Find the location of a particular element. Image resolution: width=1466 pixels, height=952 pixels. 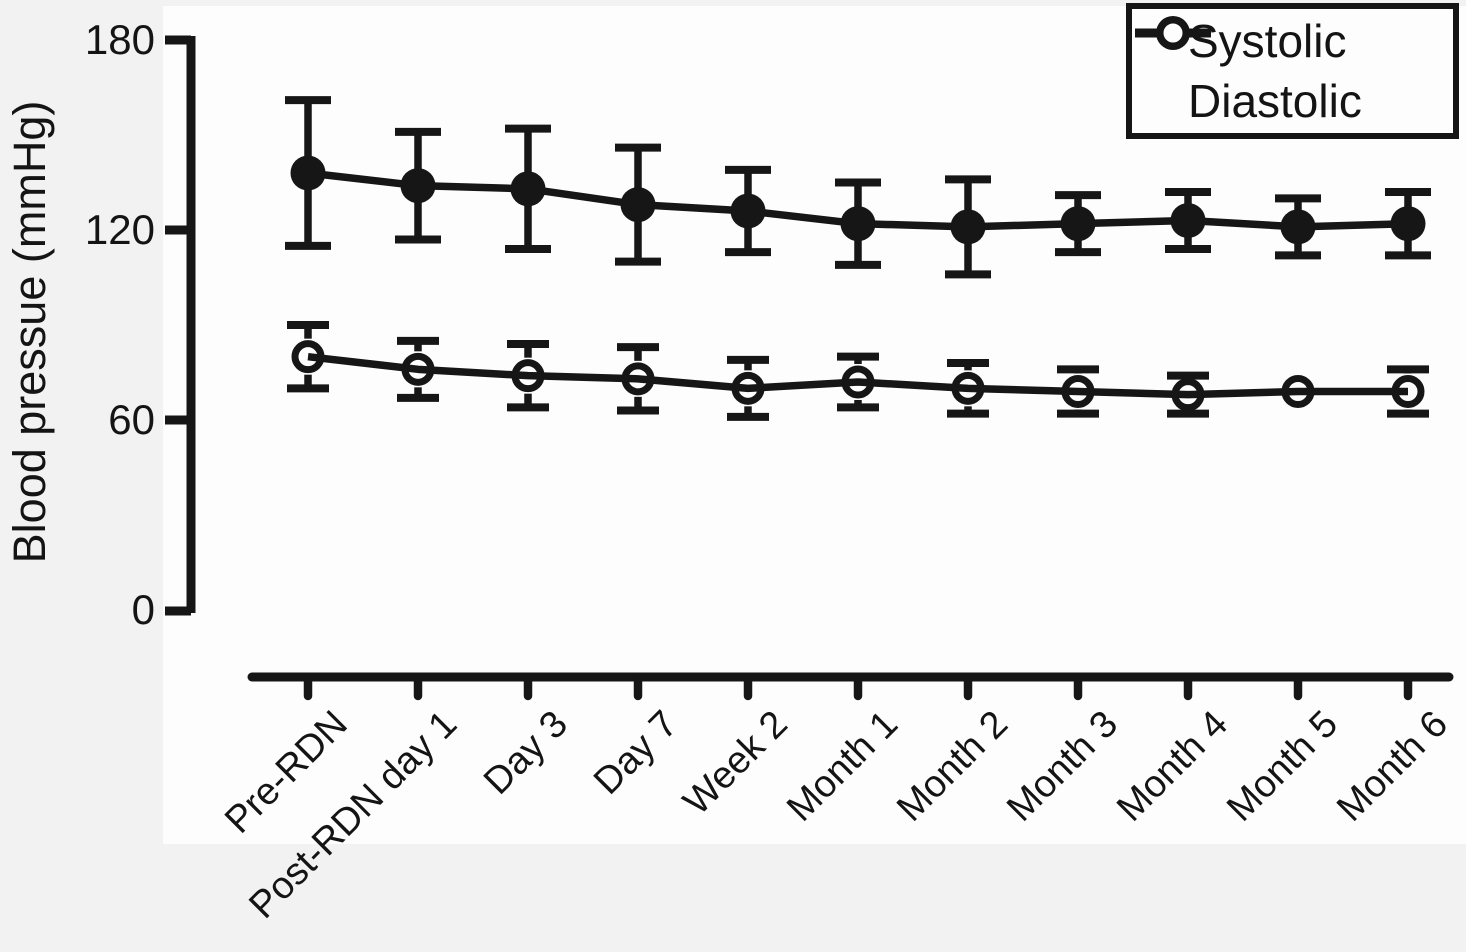

legend-row-diastolic: Diastolic is located at coordinates (1294, 71).